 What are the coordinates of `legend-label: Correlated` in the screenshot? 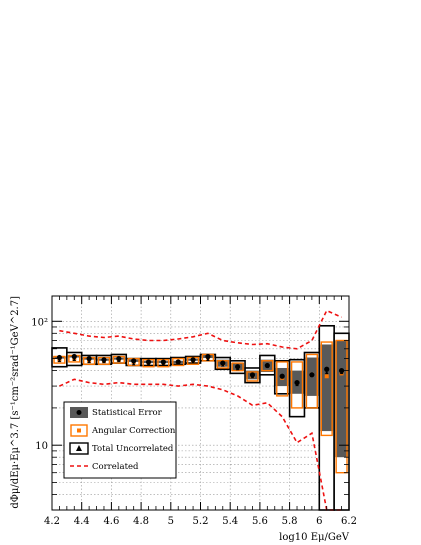 It's located at (115, 467).